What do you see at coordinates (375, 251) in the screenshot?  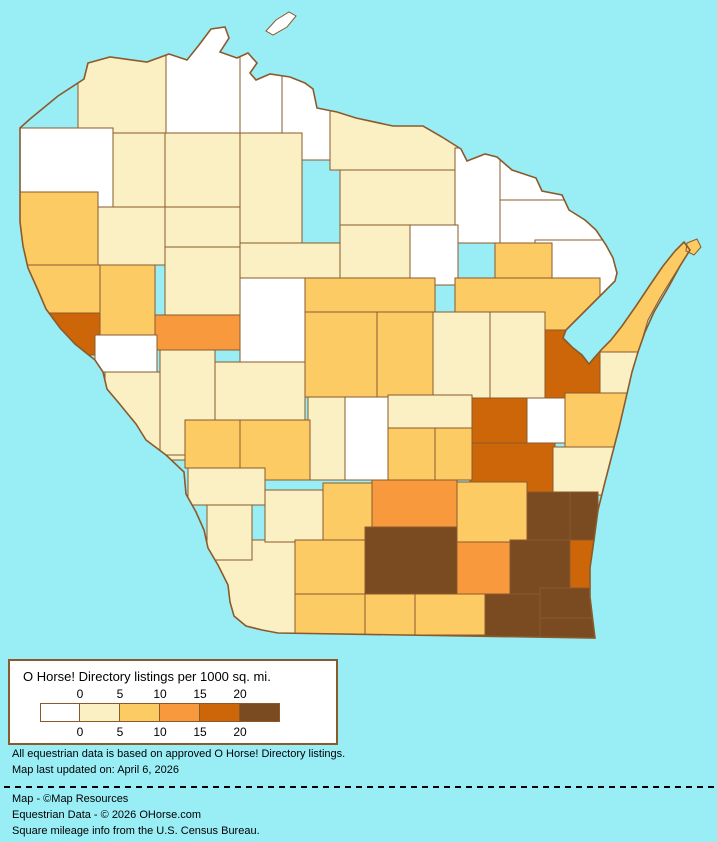 I see `county-lincoln` at bounding box center [375, 251].